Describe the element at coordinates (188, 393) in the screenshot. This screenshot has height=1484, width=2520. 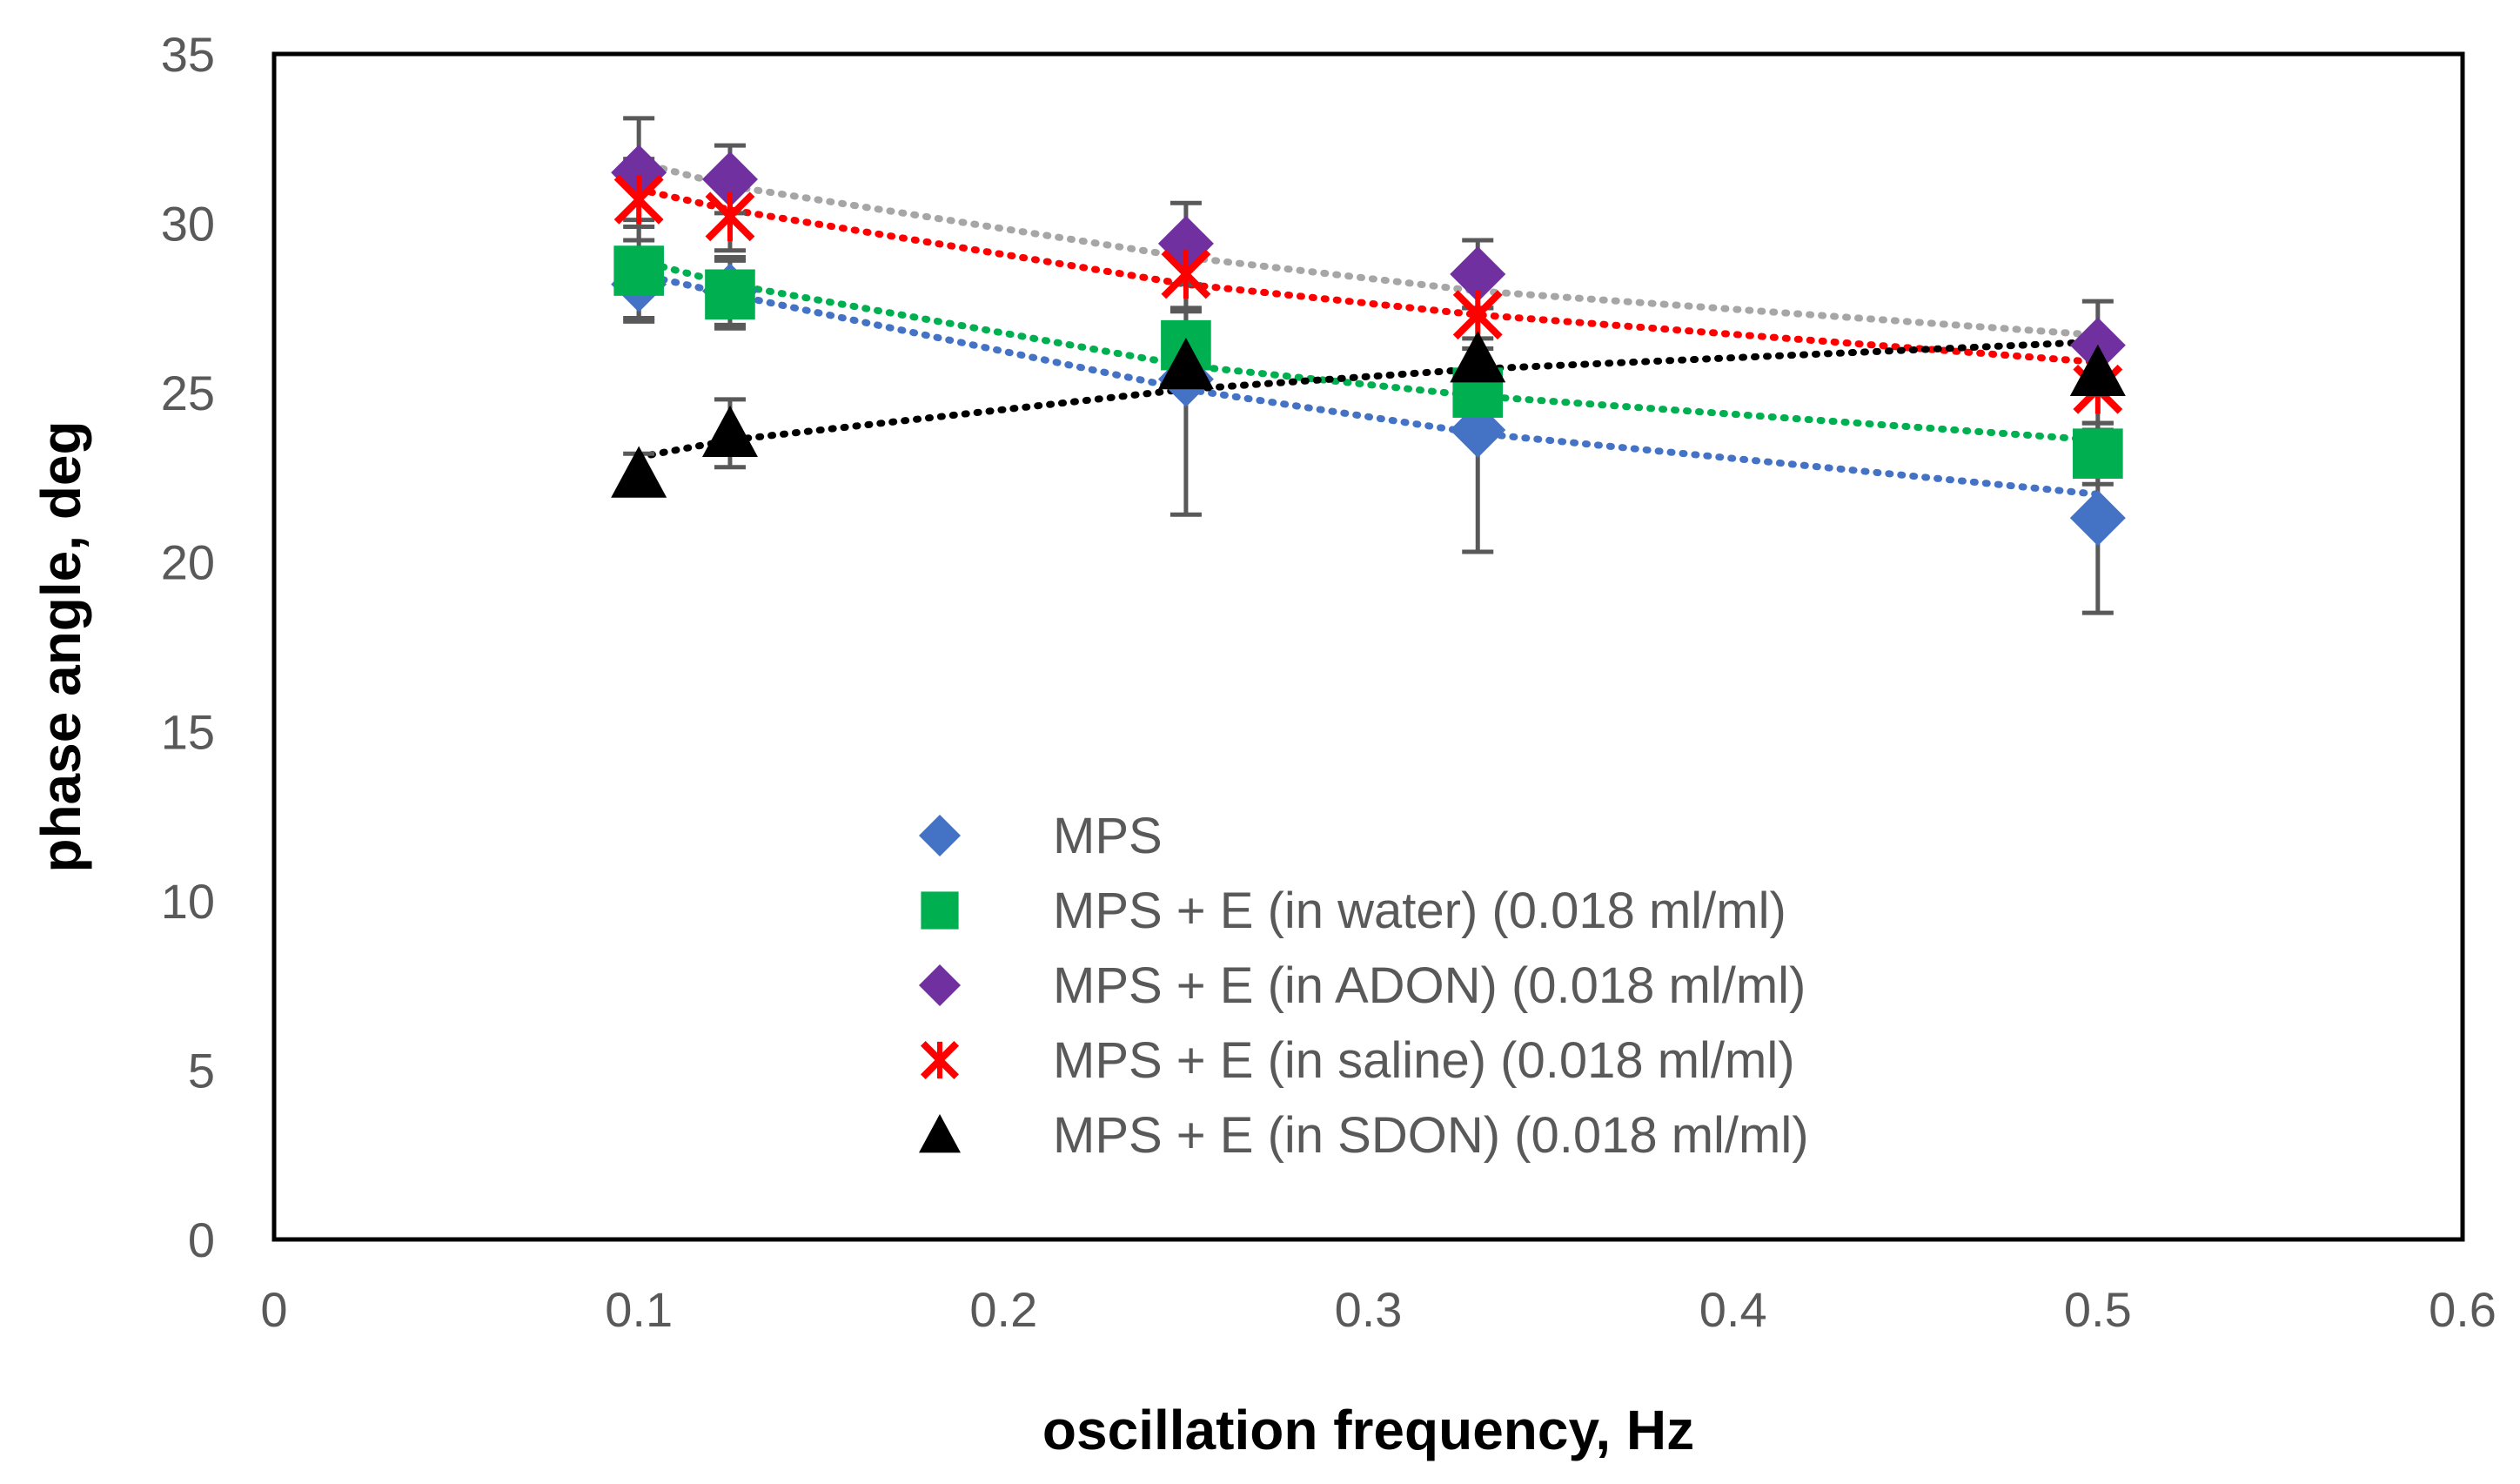
I see `y-tick-label: 25` at that location.